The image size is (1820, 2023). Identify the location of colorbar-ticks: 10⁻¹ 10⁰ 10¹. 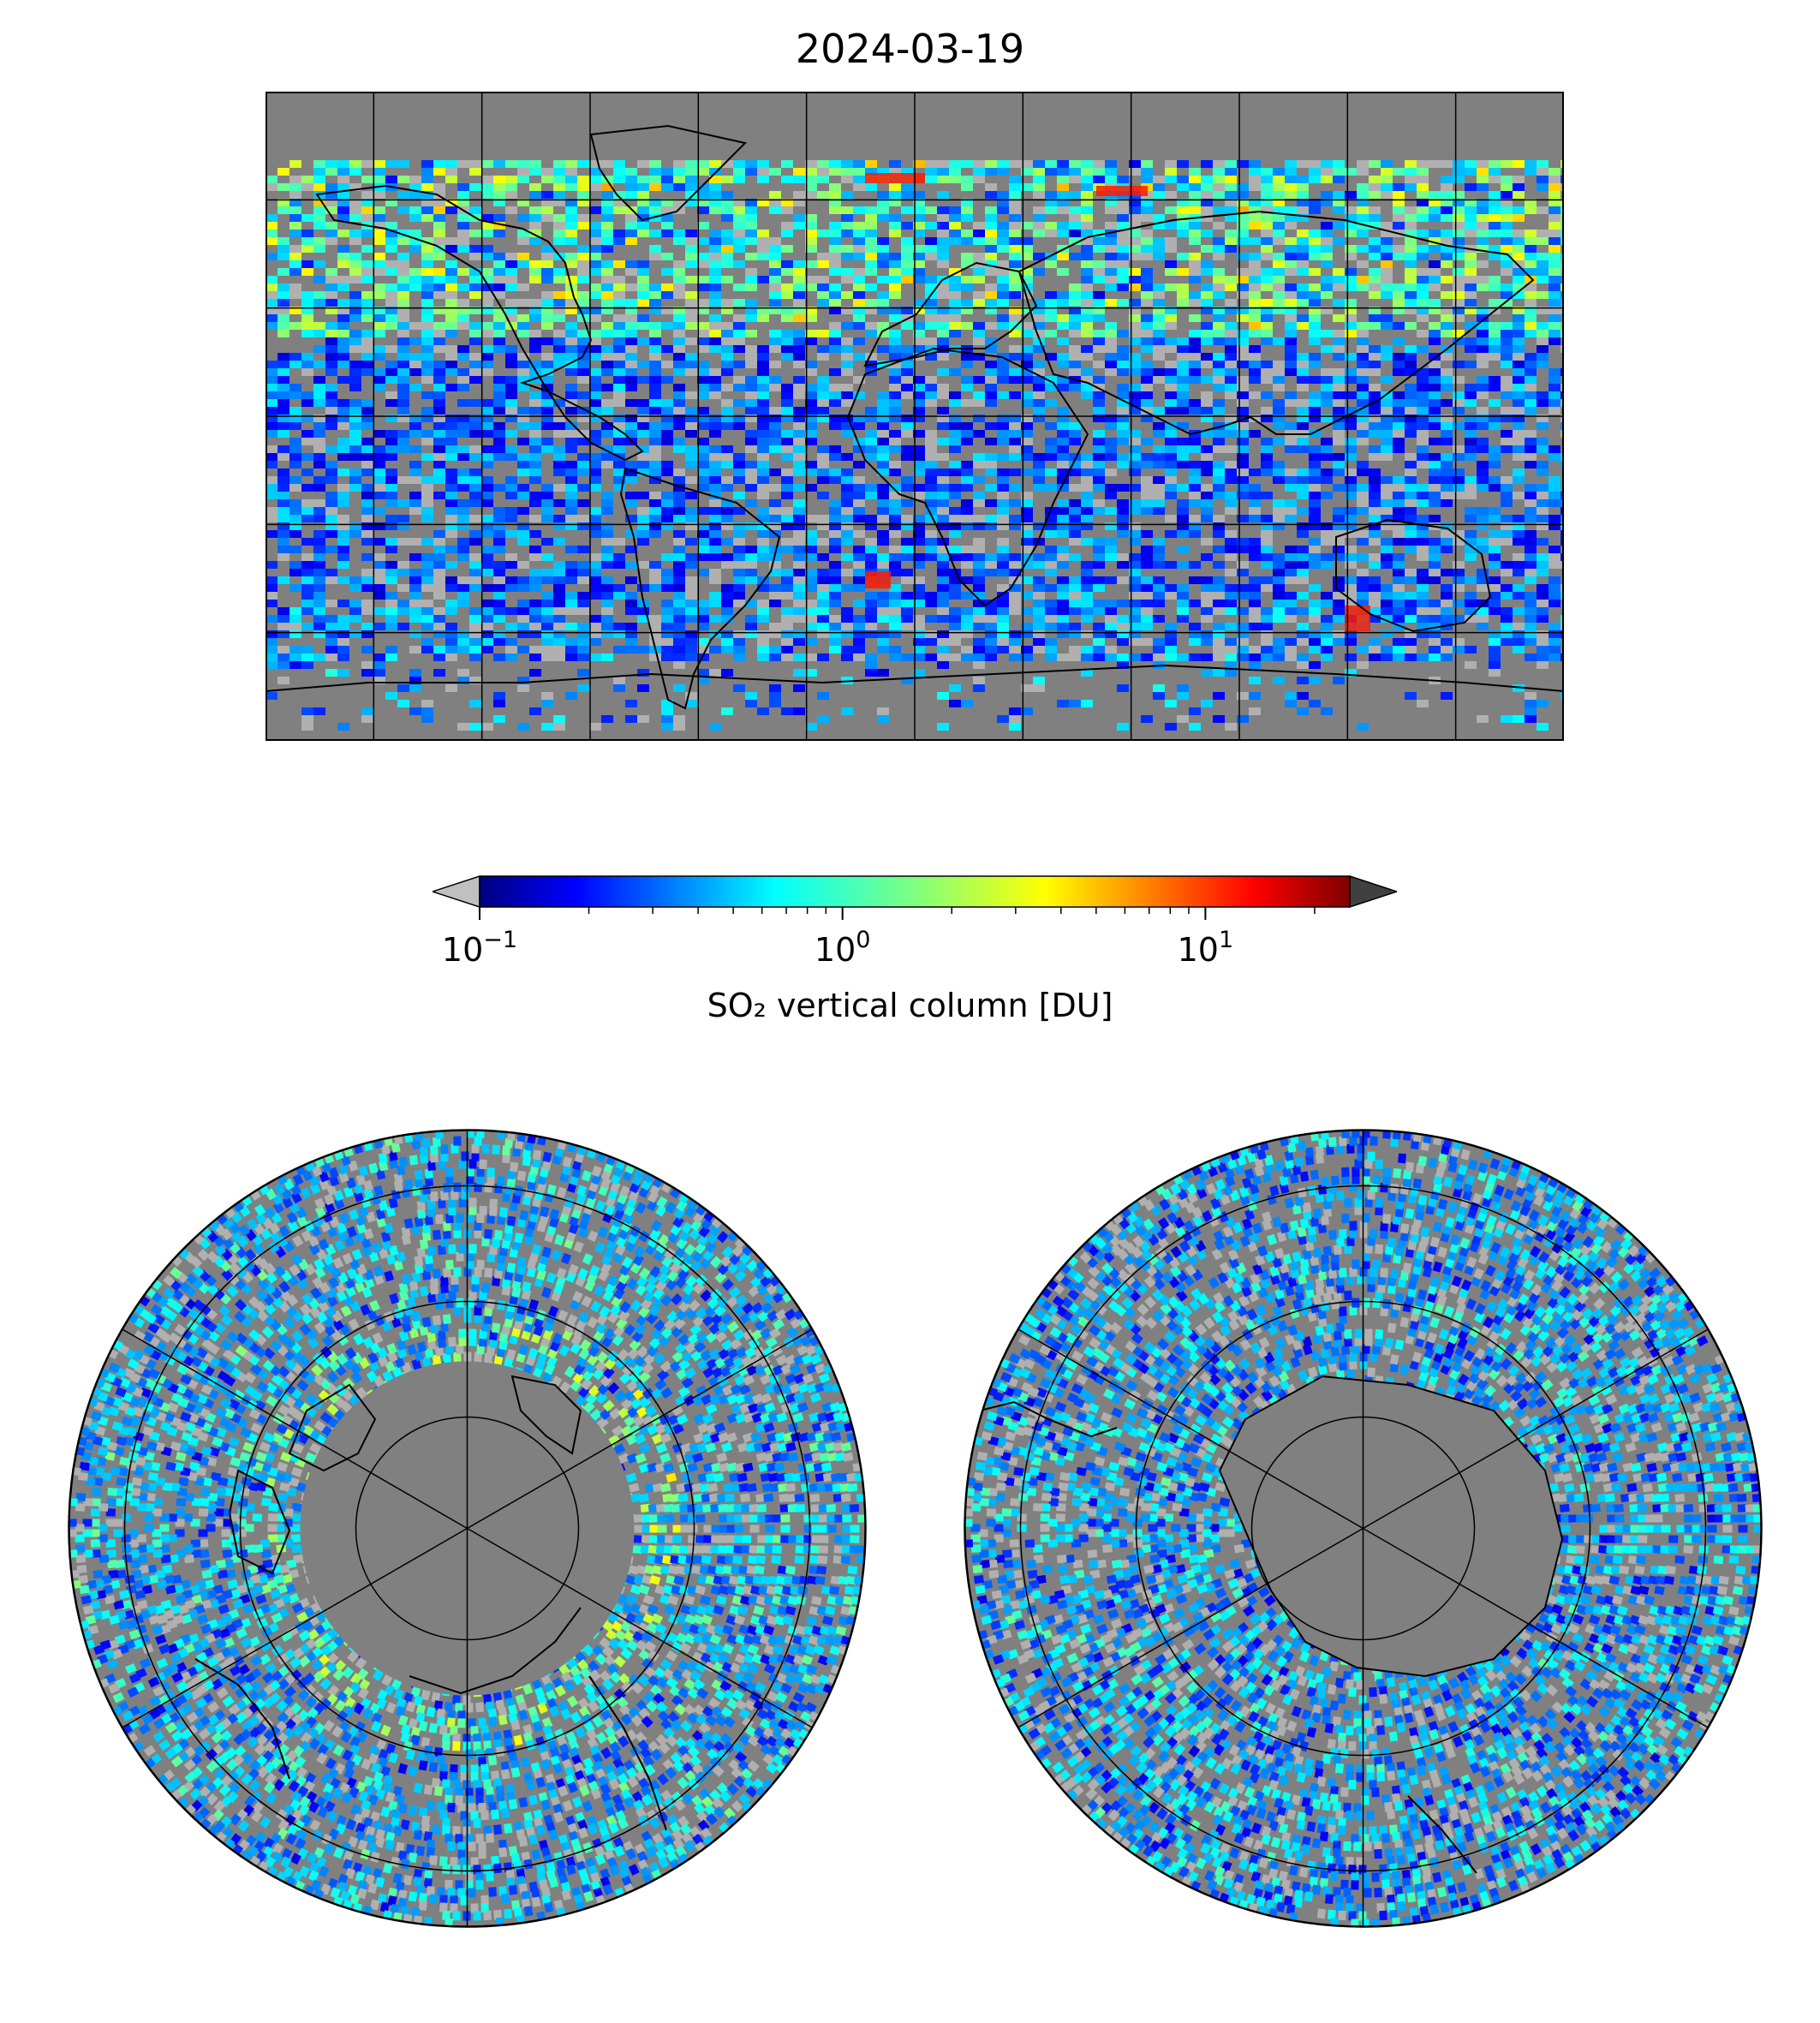
(879, 938).